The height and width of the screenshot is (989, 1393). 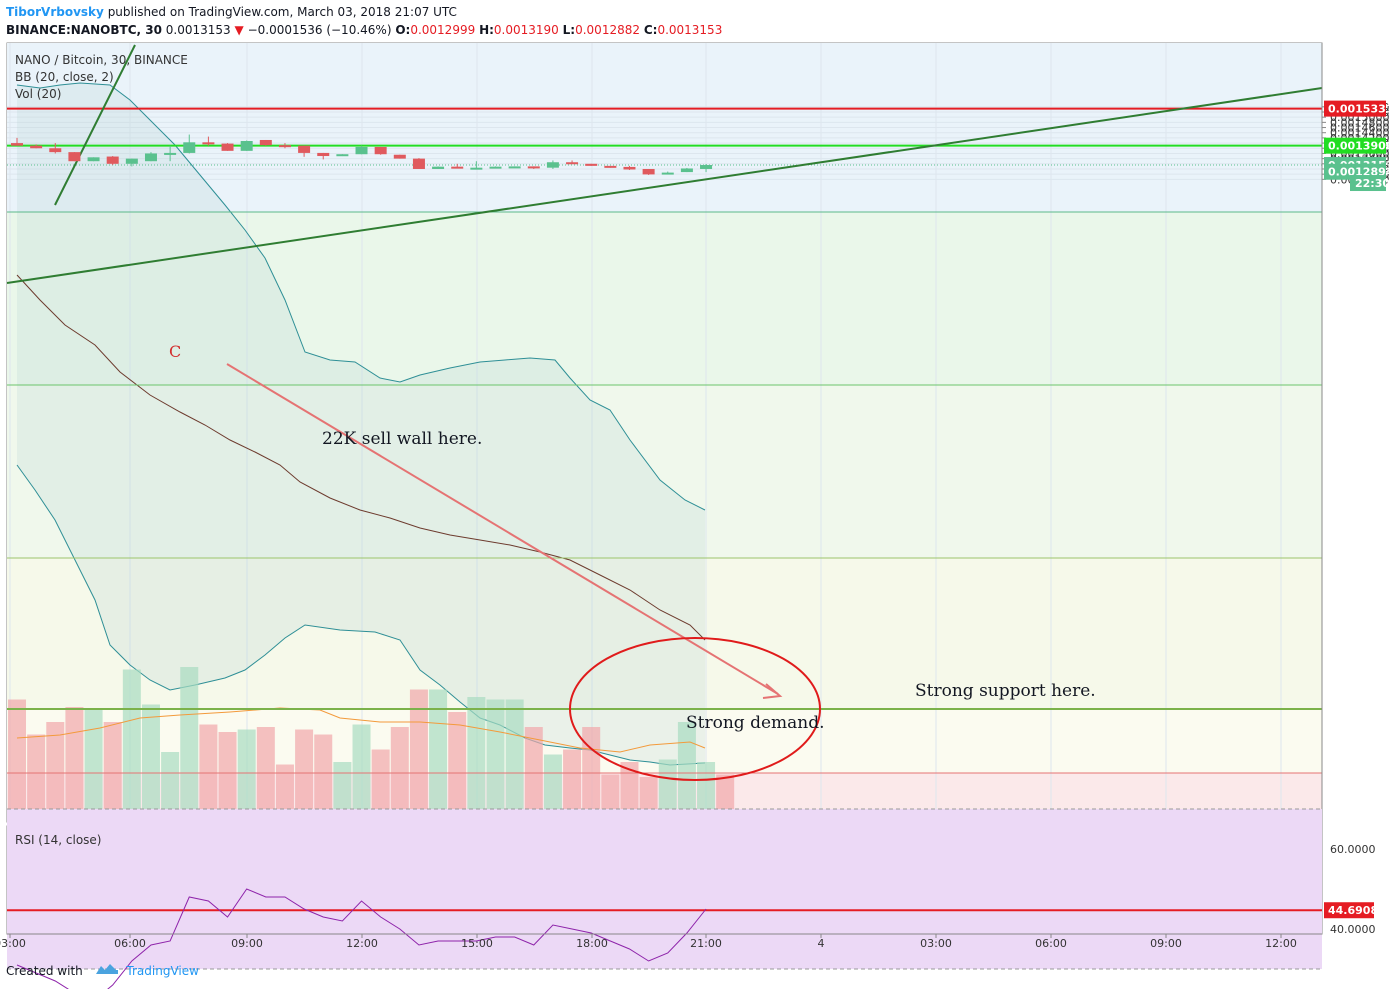 What do you see at coordinates (1360, 109) in the screenshot?
I see `price-tag-label: 0.0015331` at bounding box center [1360, 109].